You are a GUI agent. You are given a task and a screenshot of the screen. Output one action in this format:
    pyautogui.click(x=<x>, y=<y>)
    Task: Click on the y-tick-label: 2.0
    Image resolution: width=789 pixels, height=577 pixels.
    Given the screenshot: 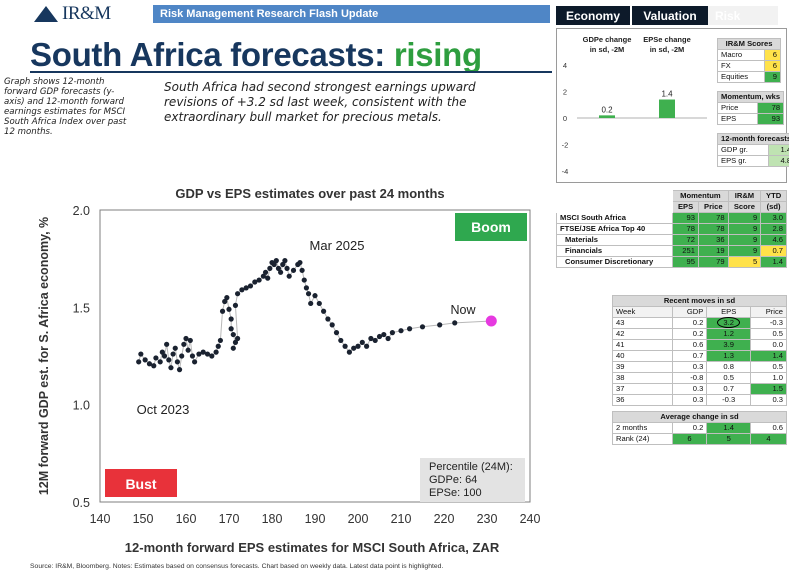 What is the action you would take?
    pyautogui.click(x=81, y=211)
    